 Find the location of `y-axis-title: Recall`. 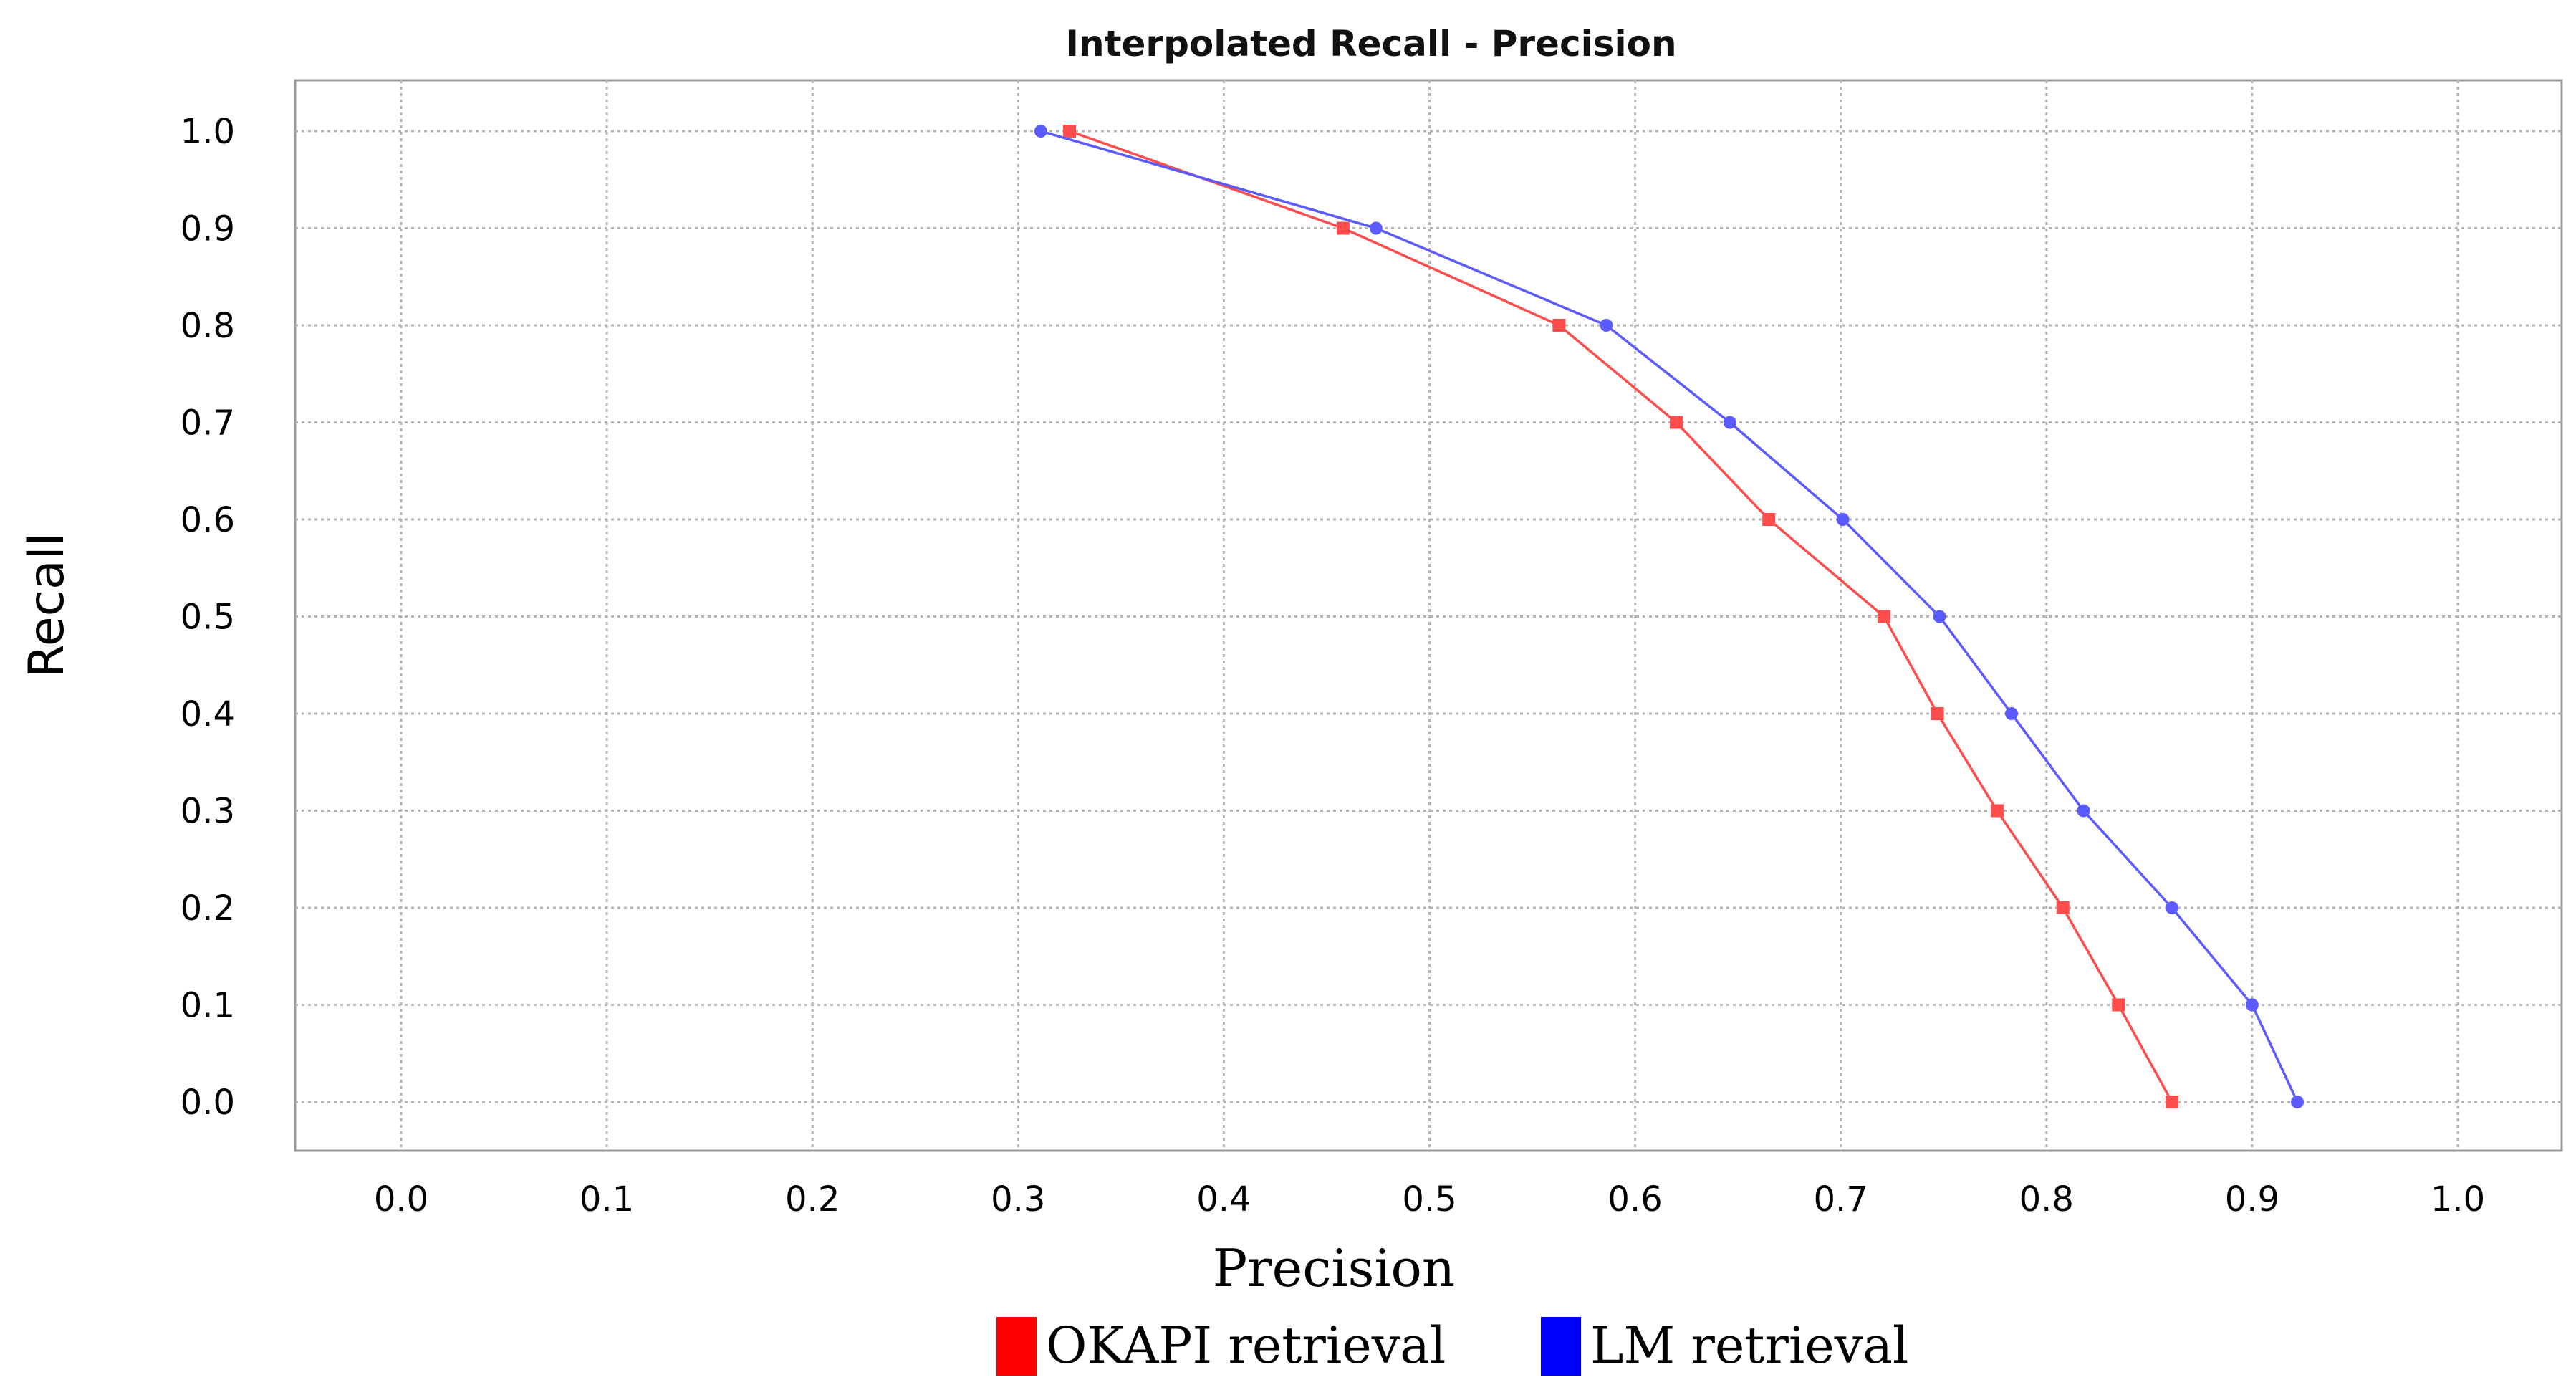

y-axis-title: Recall is located at coordinates (47, 606).